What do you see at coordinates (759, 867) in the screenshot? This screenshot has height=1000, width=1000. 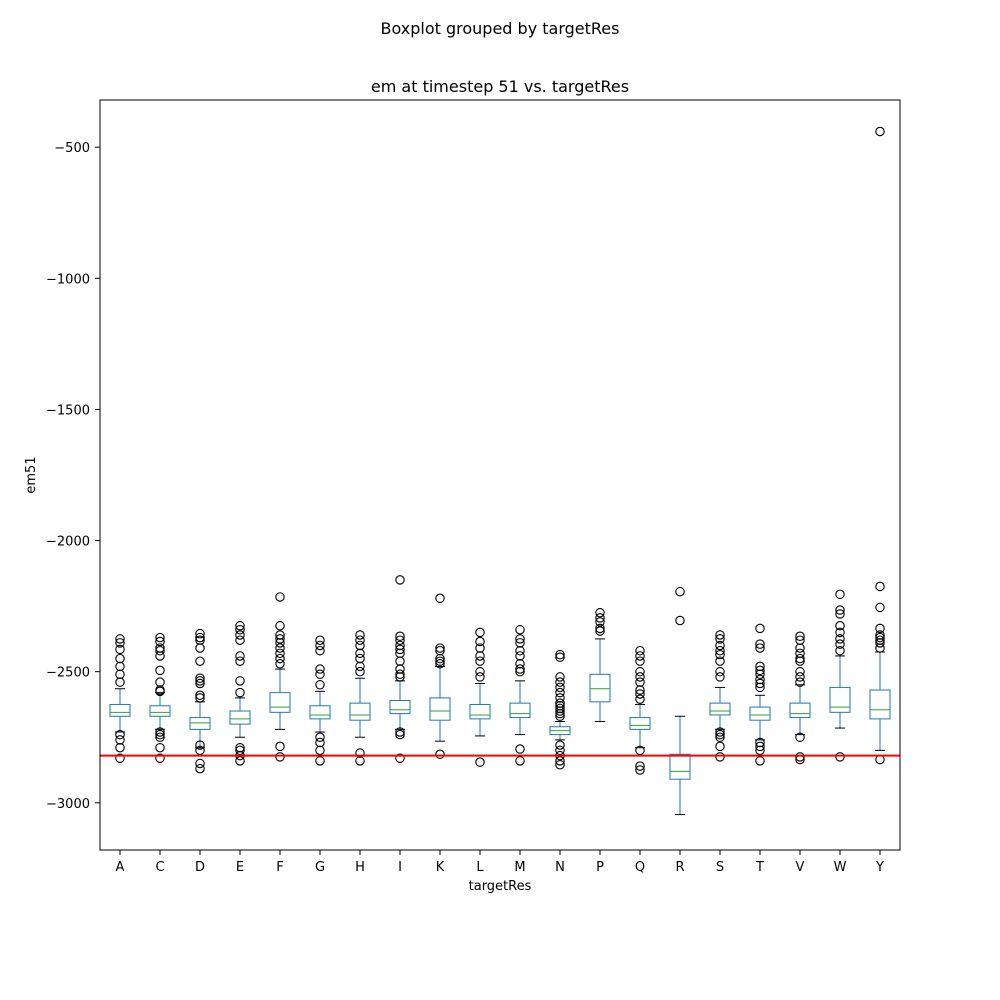 I see `x-tick-label: T` at bounding box center [759, 867].